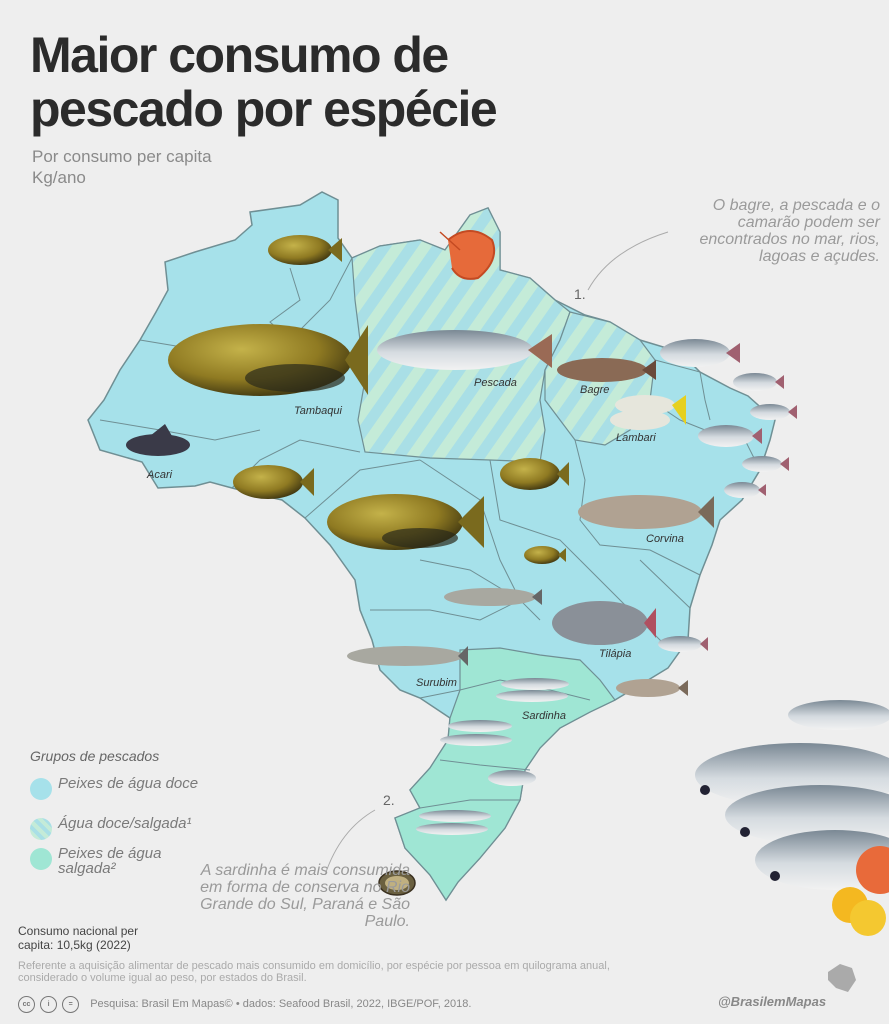  What do you see at coordinates (436, 683) in the screenshot?
I see `label-surubim: Surubim` at bounding box center [436, 683].